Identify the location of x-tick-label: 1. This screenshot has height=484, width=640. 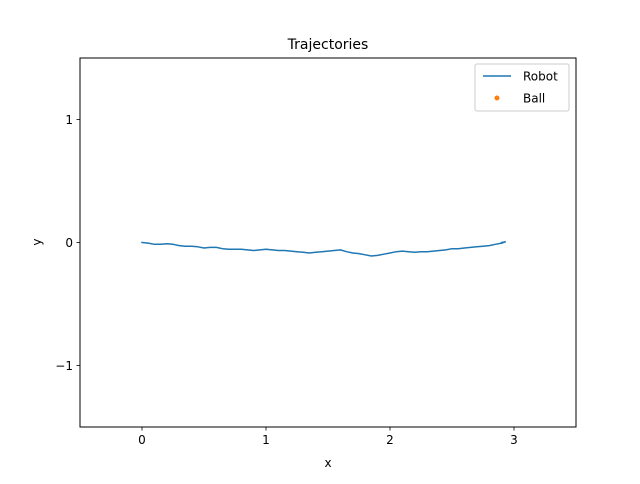
(266, 440).